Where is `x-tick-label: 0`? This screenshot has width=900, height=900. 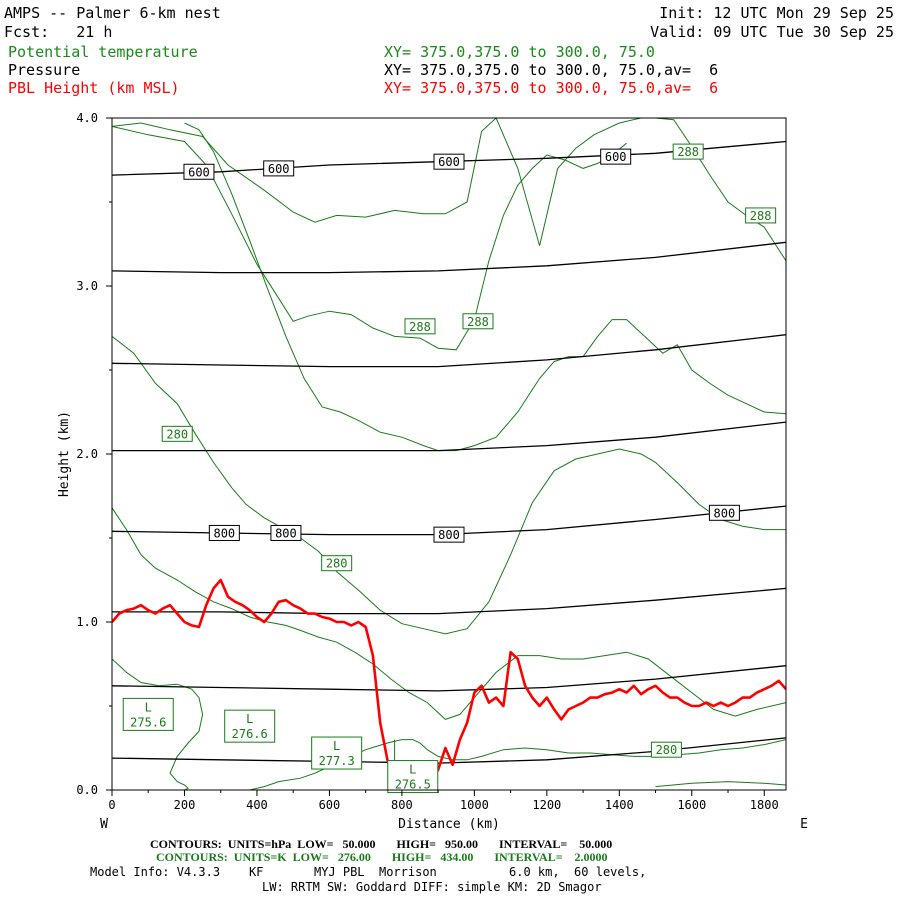
x-tick-label: 0 is located at coordinates (111, 805).